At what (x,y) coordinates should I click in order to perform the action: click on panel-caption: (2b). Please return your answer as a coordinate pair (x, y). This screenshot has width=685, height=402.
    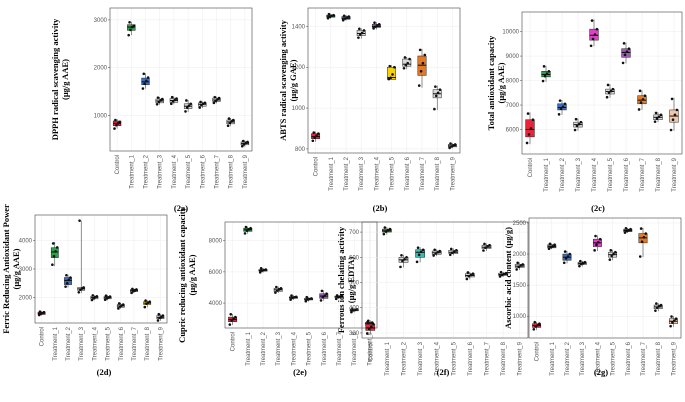
    Looking at the image, I should click on (380, 208).